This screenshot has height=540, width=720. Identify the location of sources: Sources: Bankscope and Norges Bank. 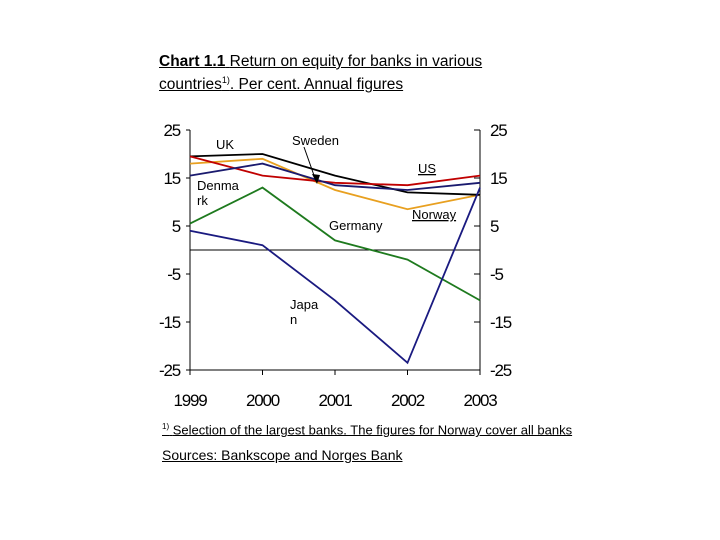
(282, 455).